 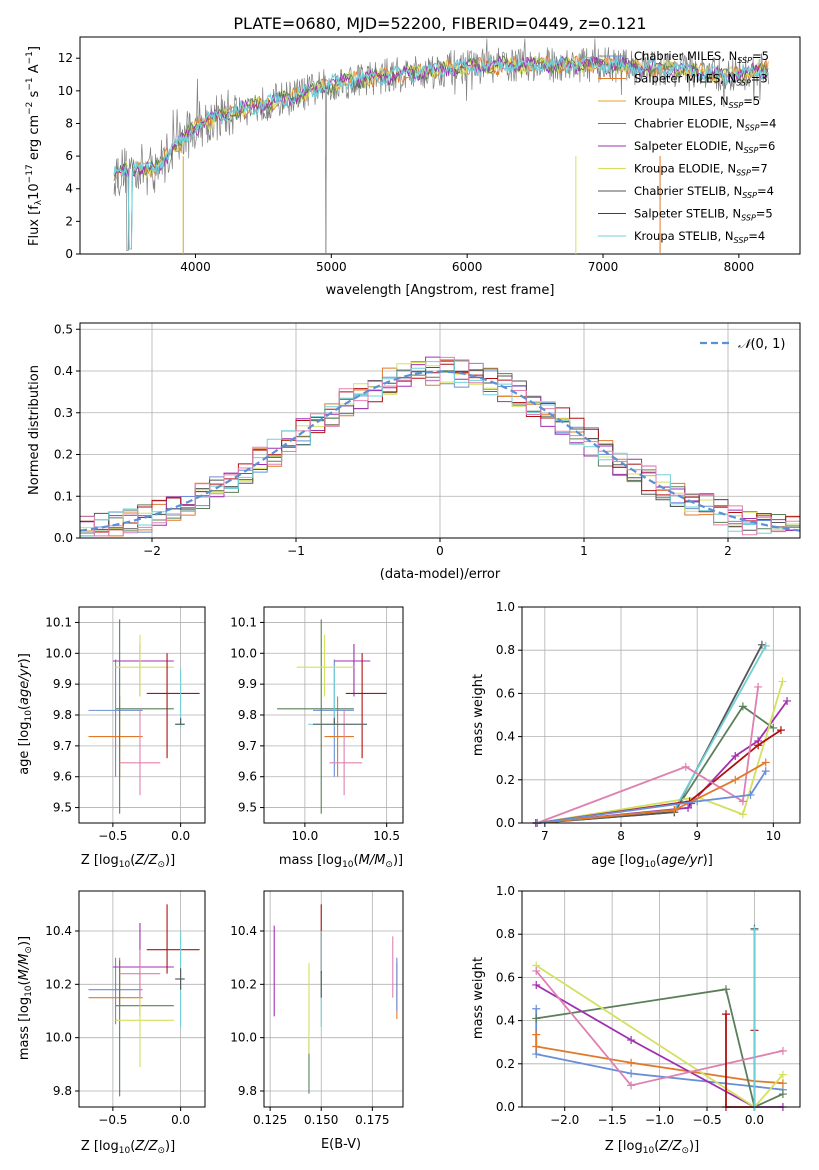 I want to click on legend-label: Salpeter ELODIE, NSSP=6, so click(x=704, y=147).